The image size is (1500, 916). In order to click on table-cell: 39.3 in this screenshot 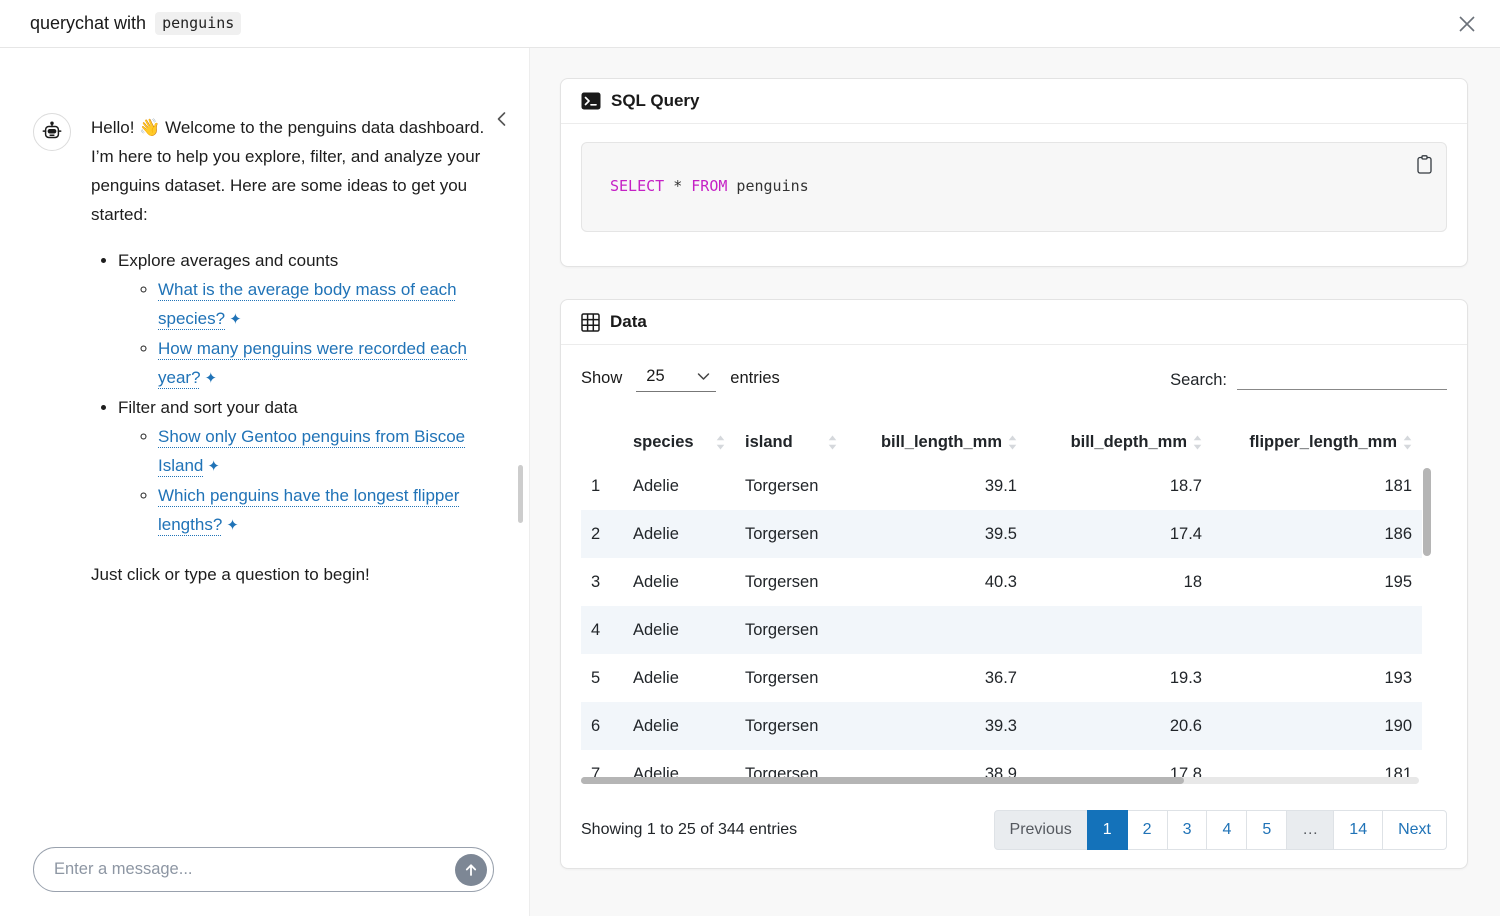, I will do `click(1000, 725)`.